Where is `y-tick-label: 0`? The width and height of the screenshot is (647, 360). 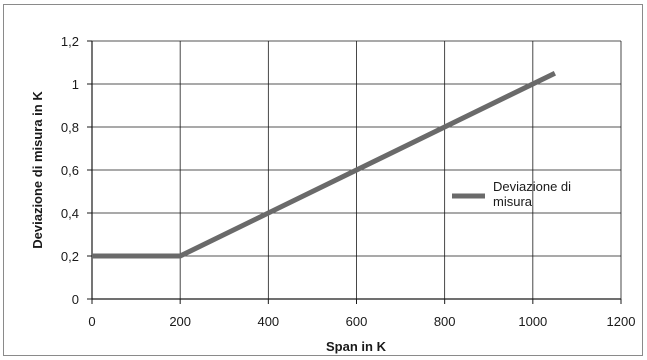
y-tick-label: 0 is located at coordinates (75, 299).